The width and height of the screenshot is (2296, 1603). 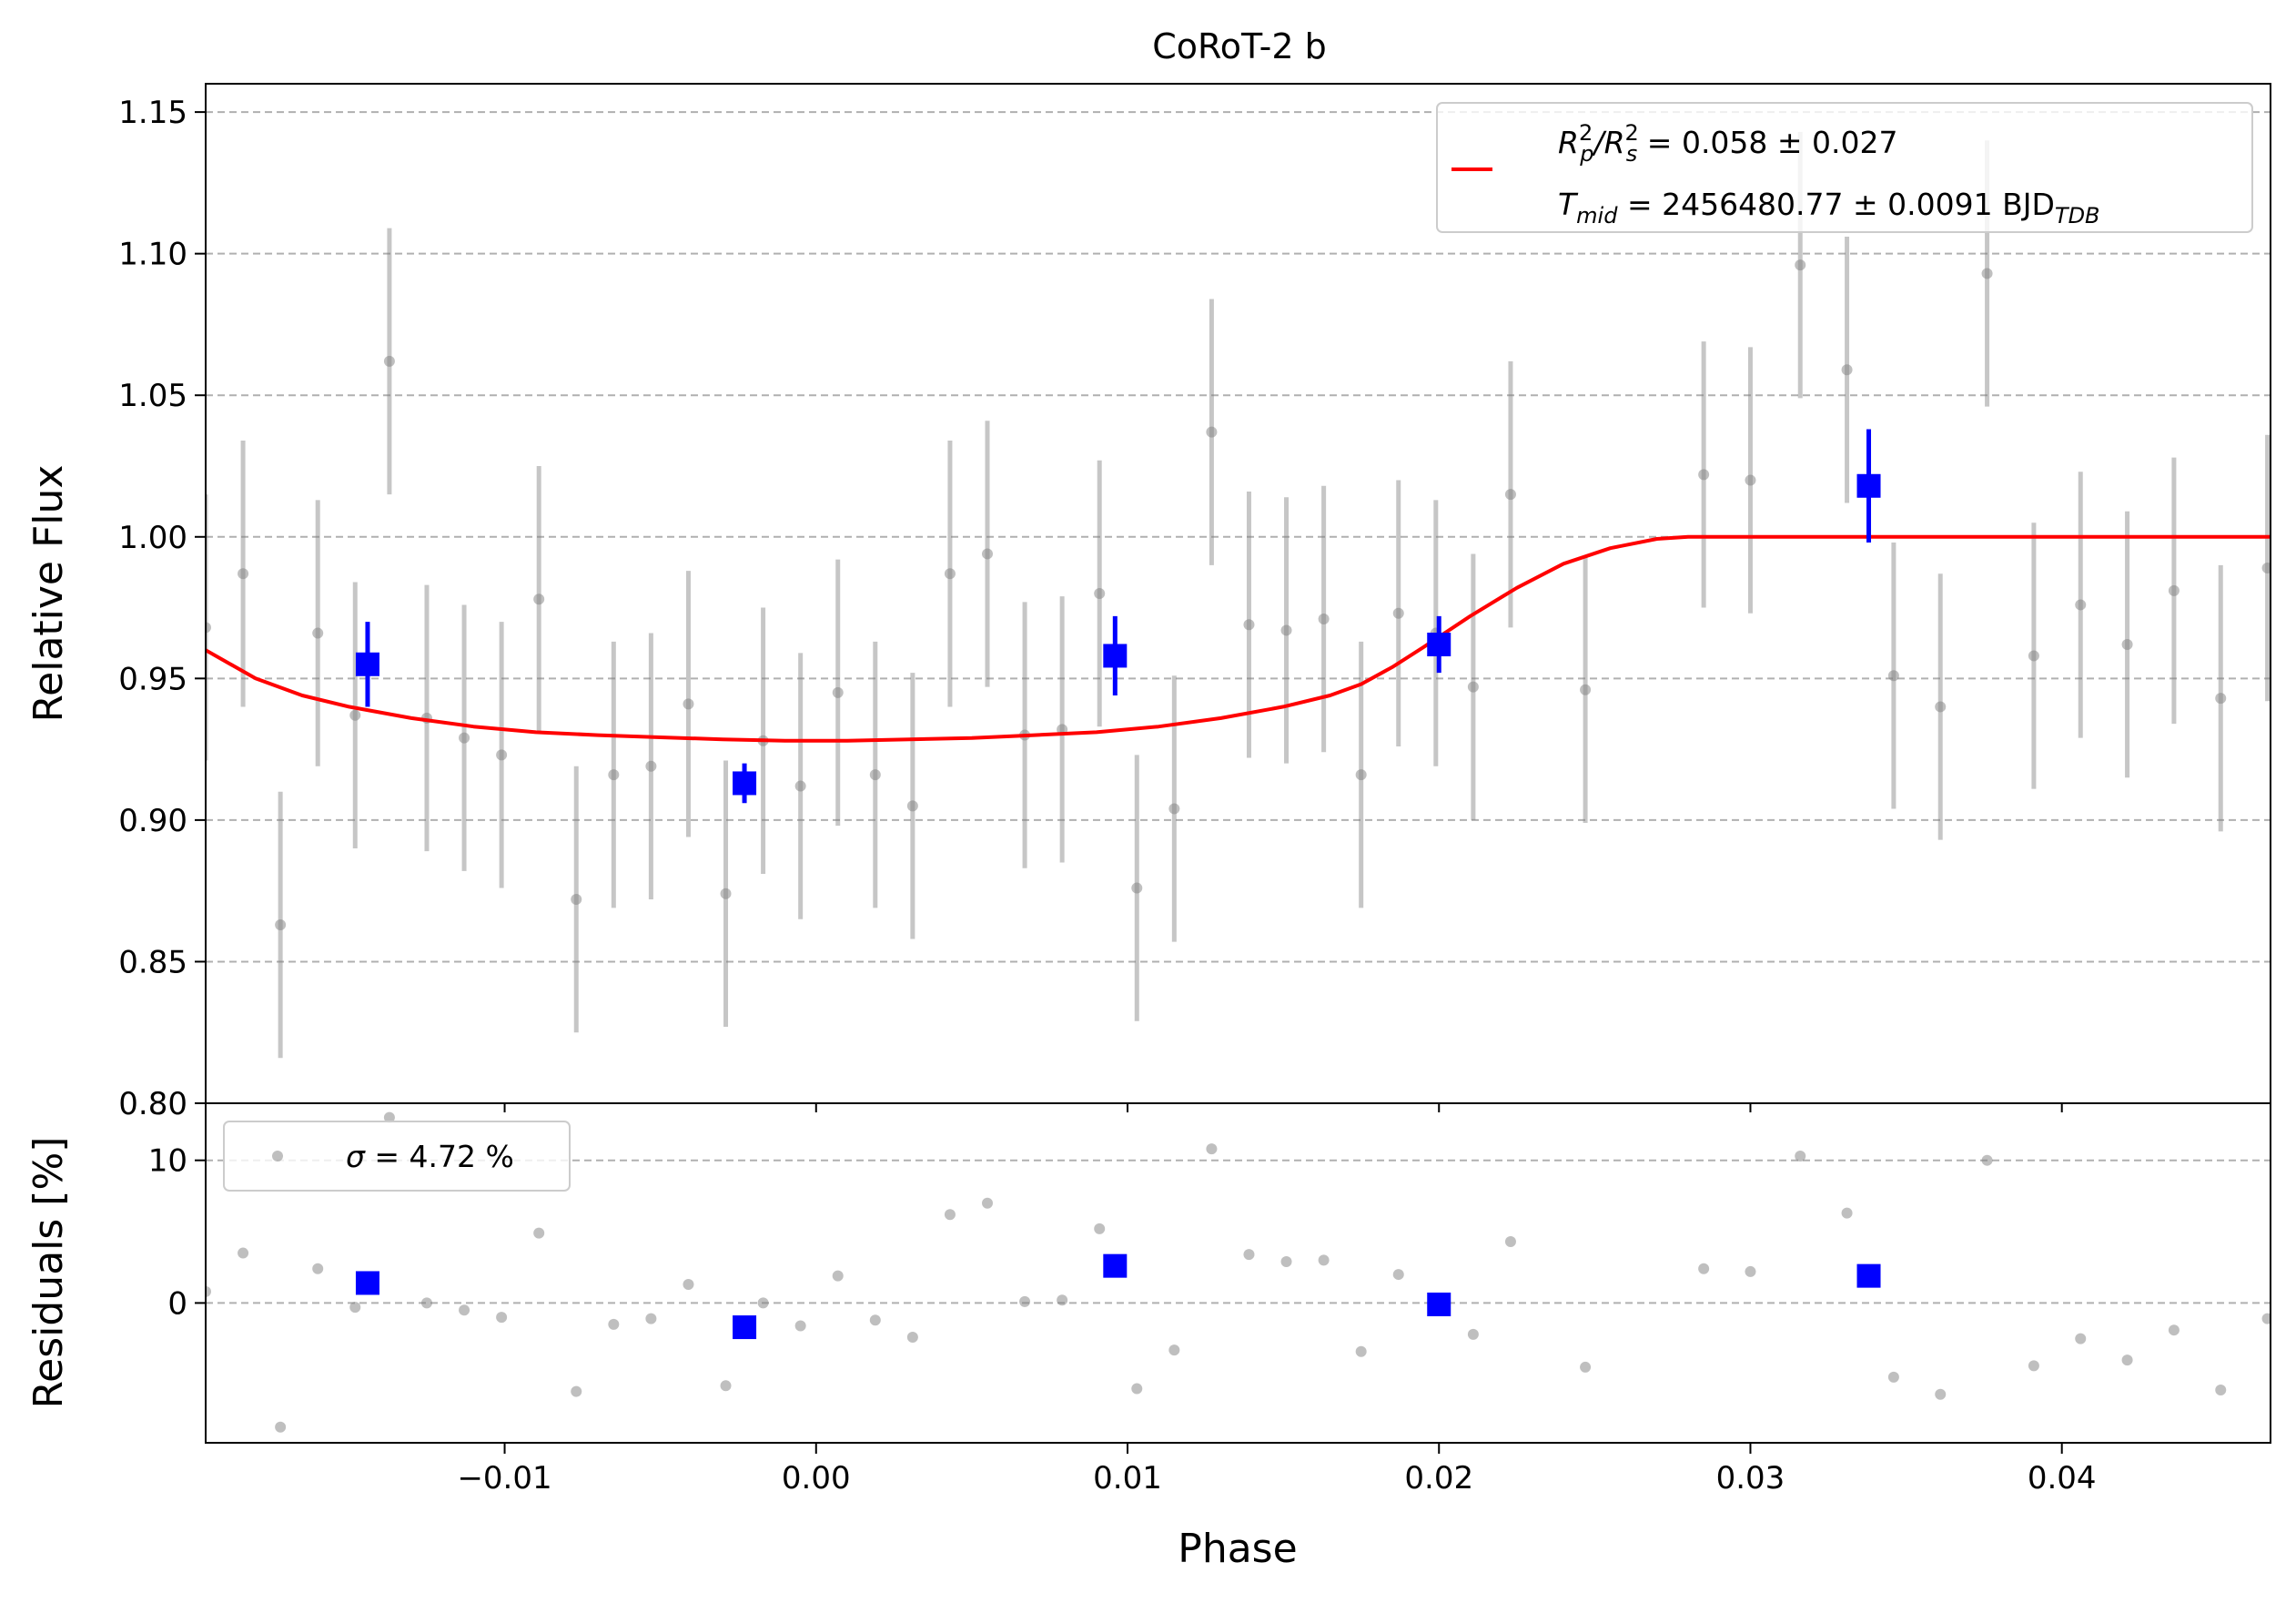 What do you see at coordinates (162, 608) in the screenshot?
I see `top-panel-y-ticks: 0.80 0.85 0.90 0.95 1.00 1.05 1.10 1.15` at bounding box center [162, 608].